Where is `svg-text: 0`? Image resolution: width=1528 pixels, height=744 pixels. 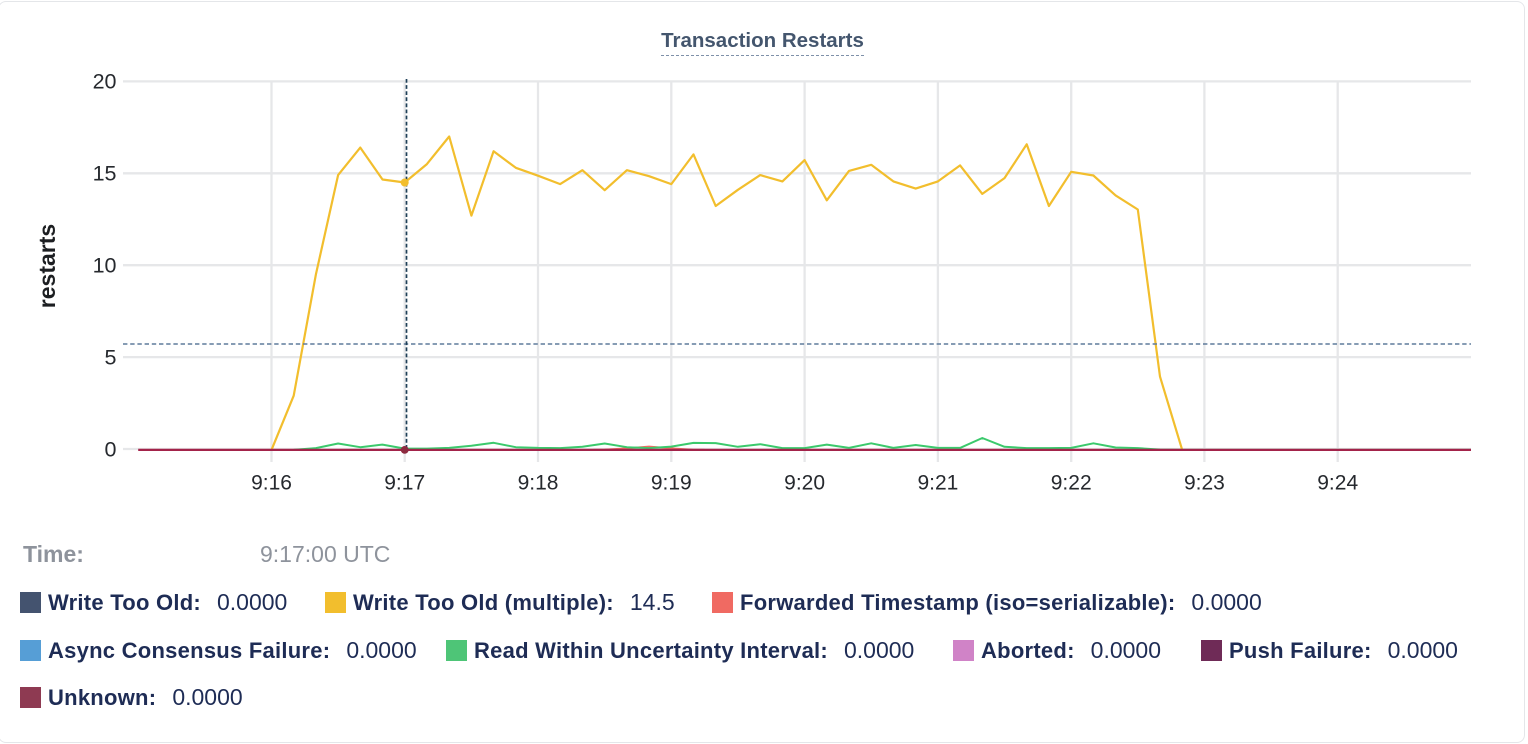 svg-text: 0 is located at coordinates (111, 449).